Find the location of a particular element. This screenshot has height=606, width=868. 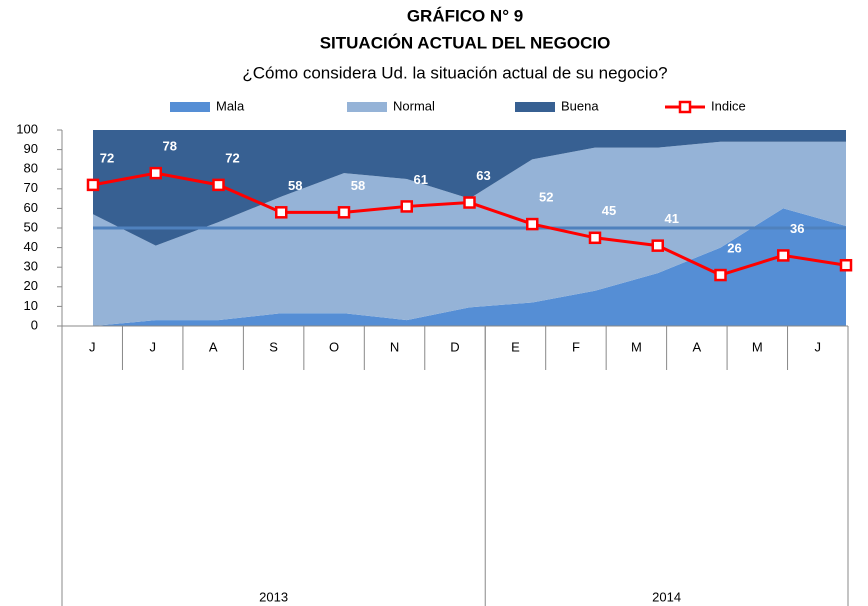

chart-title: GRÁFICO N° 9 is located at coordinates (465, 15).